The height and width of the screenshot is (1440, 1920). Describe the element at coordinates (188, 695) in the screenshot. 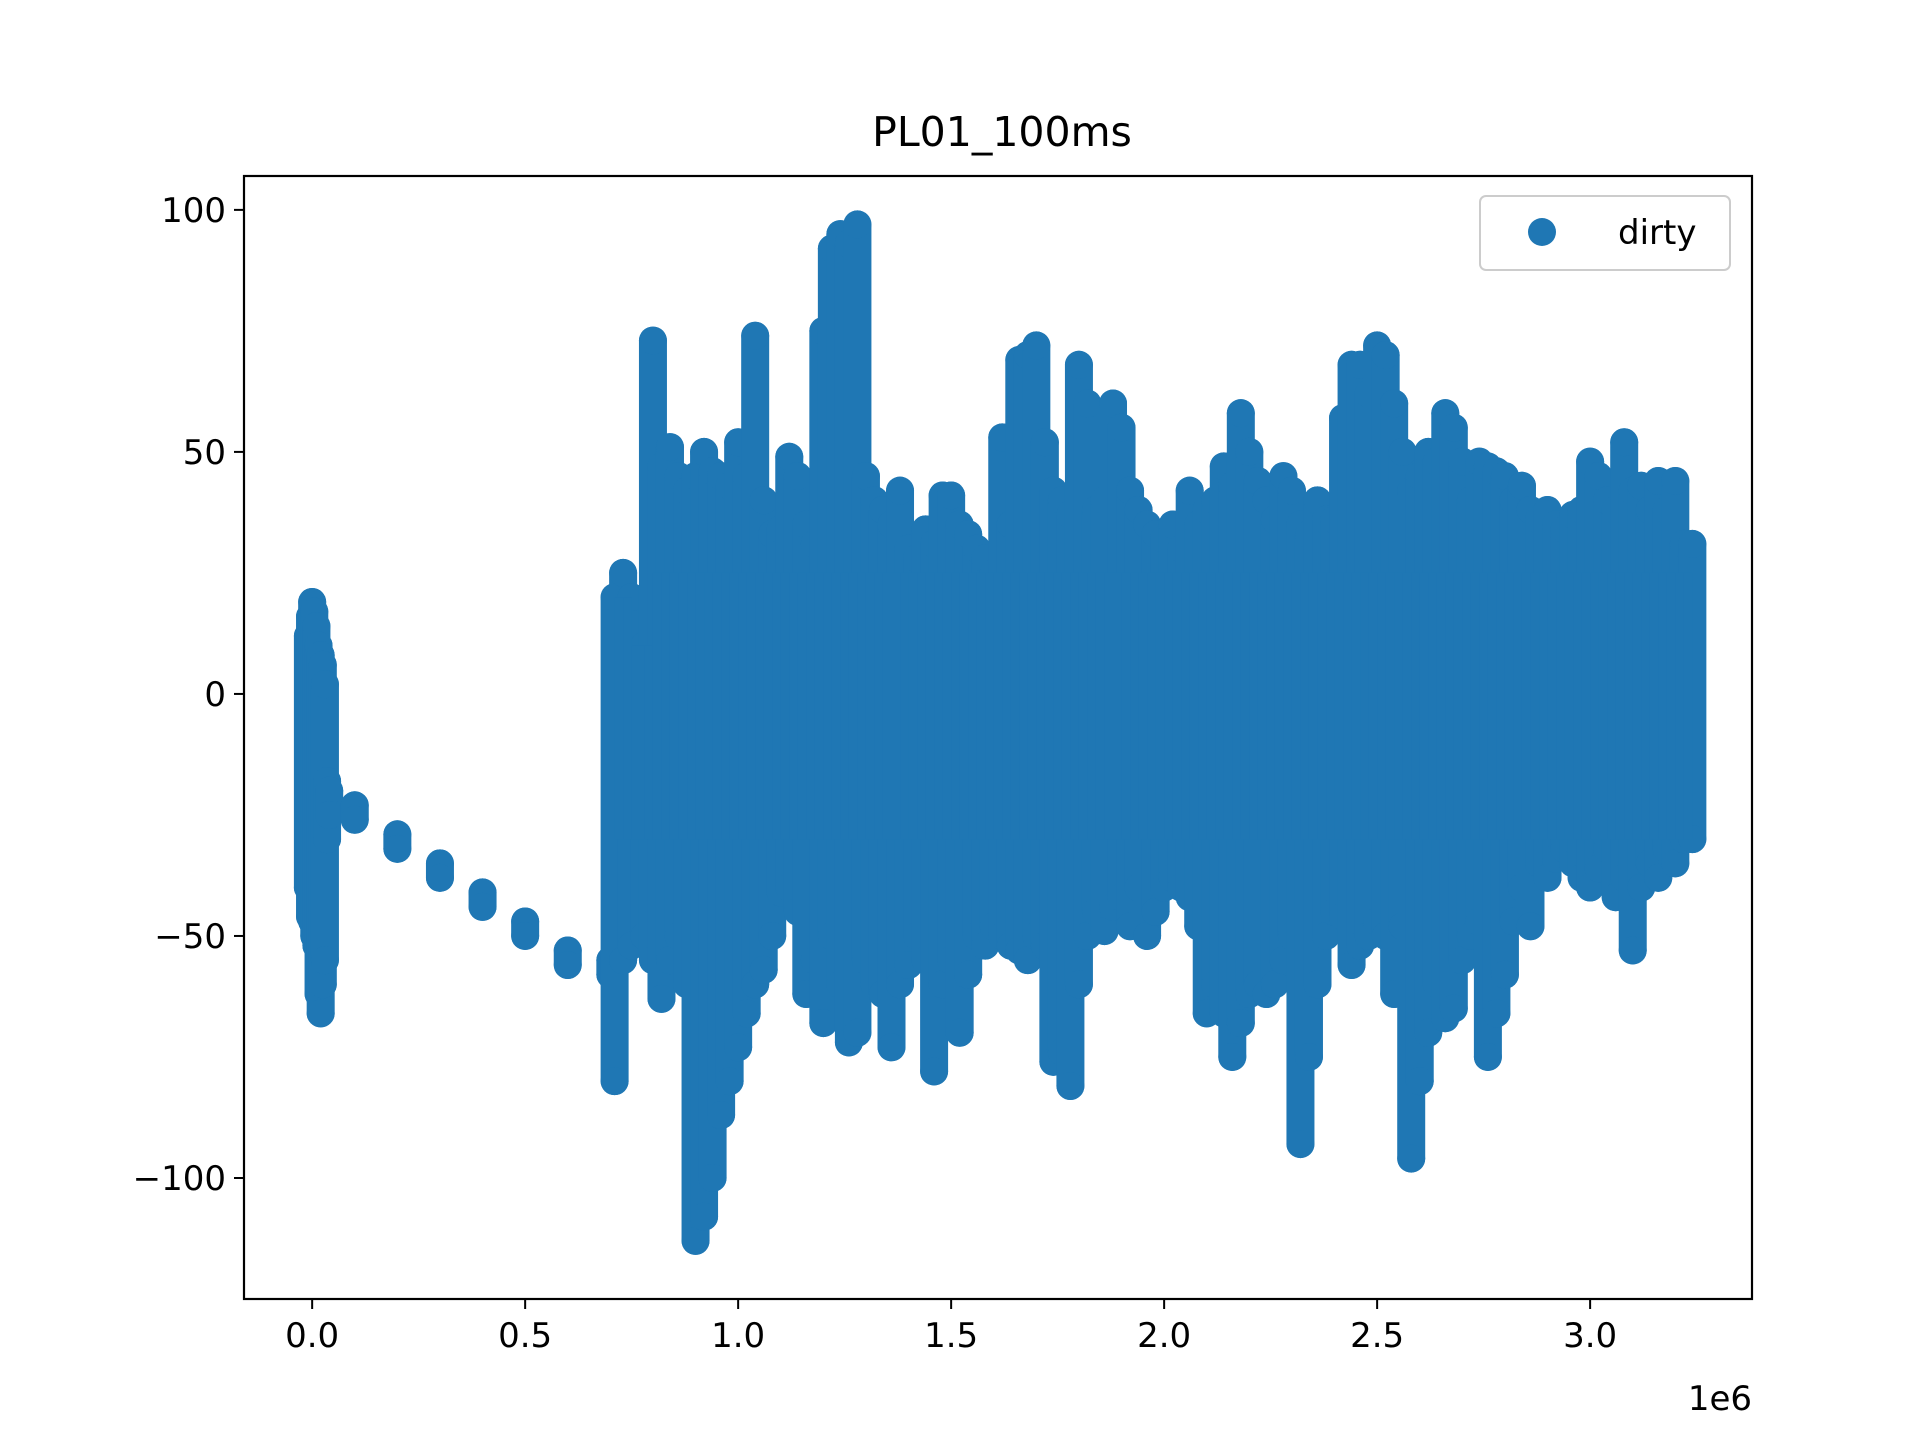

I see `y-axis: −100 −50 0 50 100` at that location.